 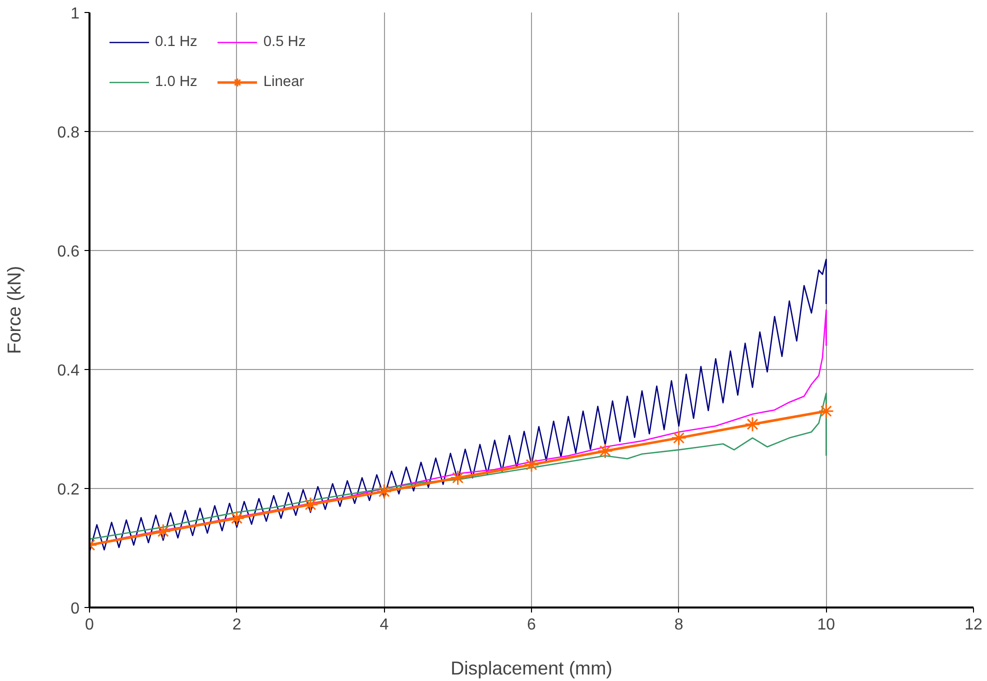 What do you see at coordinates (89, 625) in the screenshot?
I see `x-tick-label: 0` at bounding box center [89, 625].